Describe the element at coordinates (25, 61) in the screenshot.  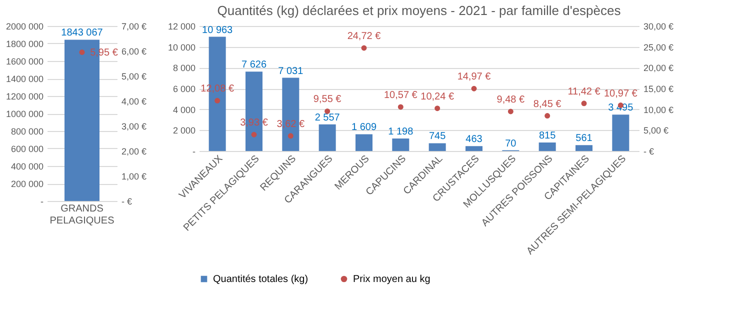
I see `y-tick-label: 1600 000` at that location.